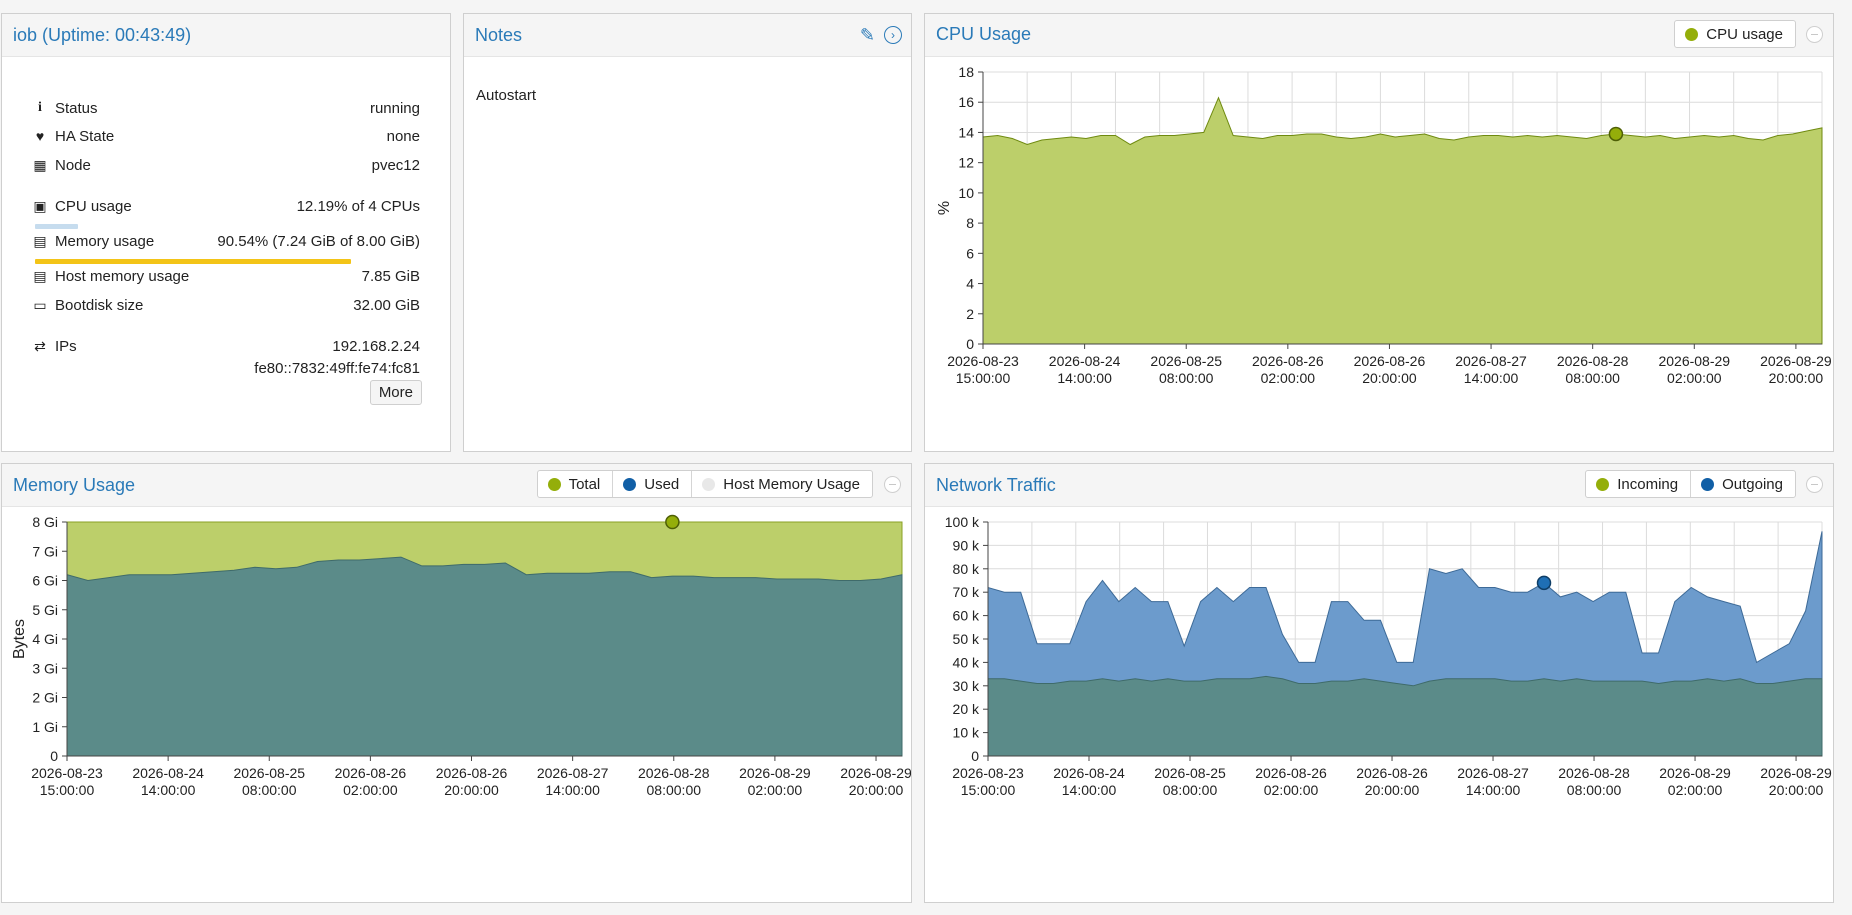  What do you see at coordinates (966, 639) in the screenshot?
I see `y-tick-label: 50 k` at bounding box center [966, 639].